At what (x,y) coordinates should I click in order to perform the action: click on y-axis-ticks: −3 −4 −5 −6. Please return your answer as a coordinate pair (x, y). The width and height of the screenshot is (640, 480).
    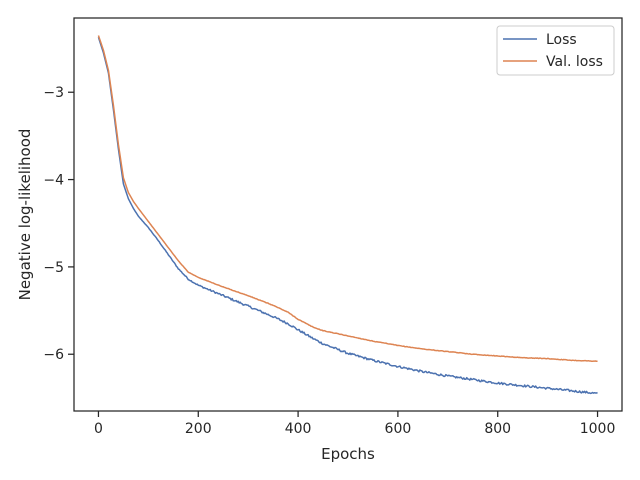
    Looking at the image, I should click on (58, 224).